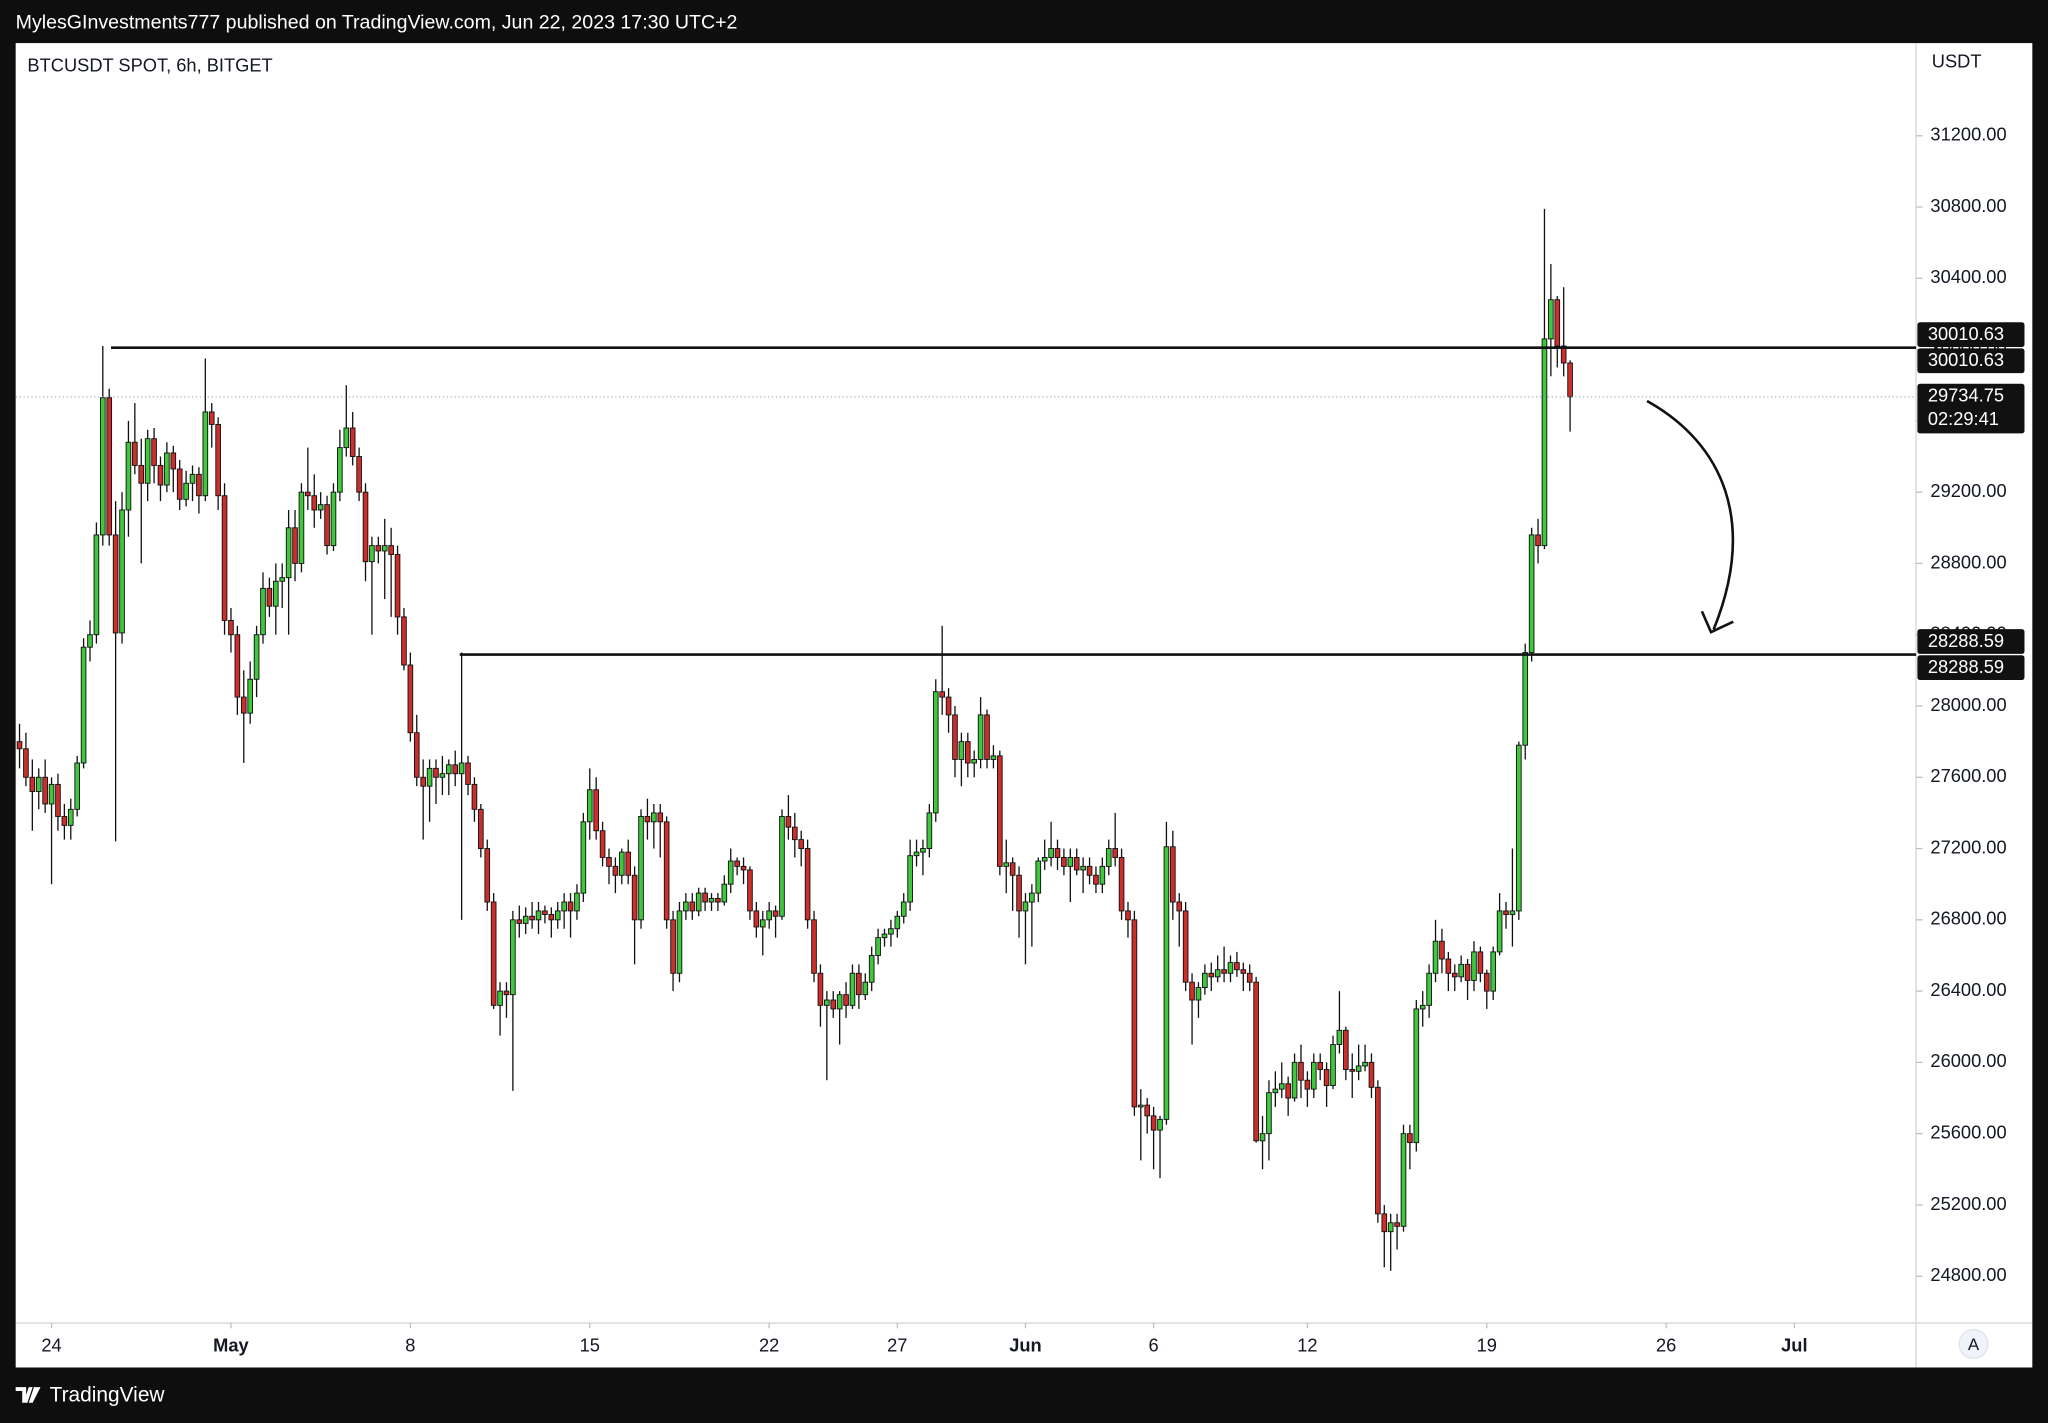  Describe the element at coordinates (1968, 1203) in the screenshot. I see `y-tick-label: 25200.00` at that location.